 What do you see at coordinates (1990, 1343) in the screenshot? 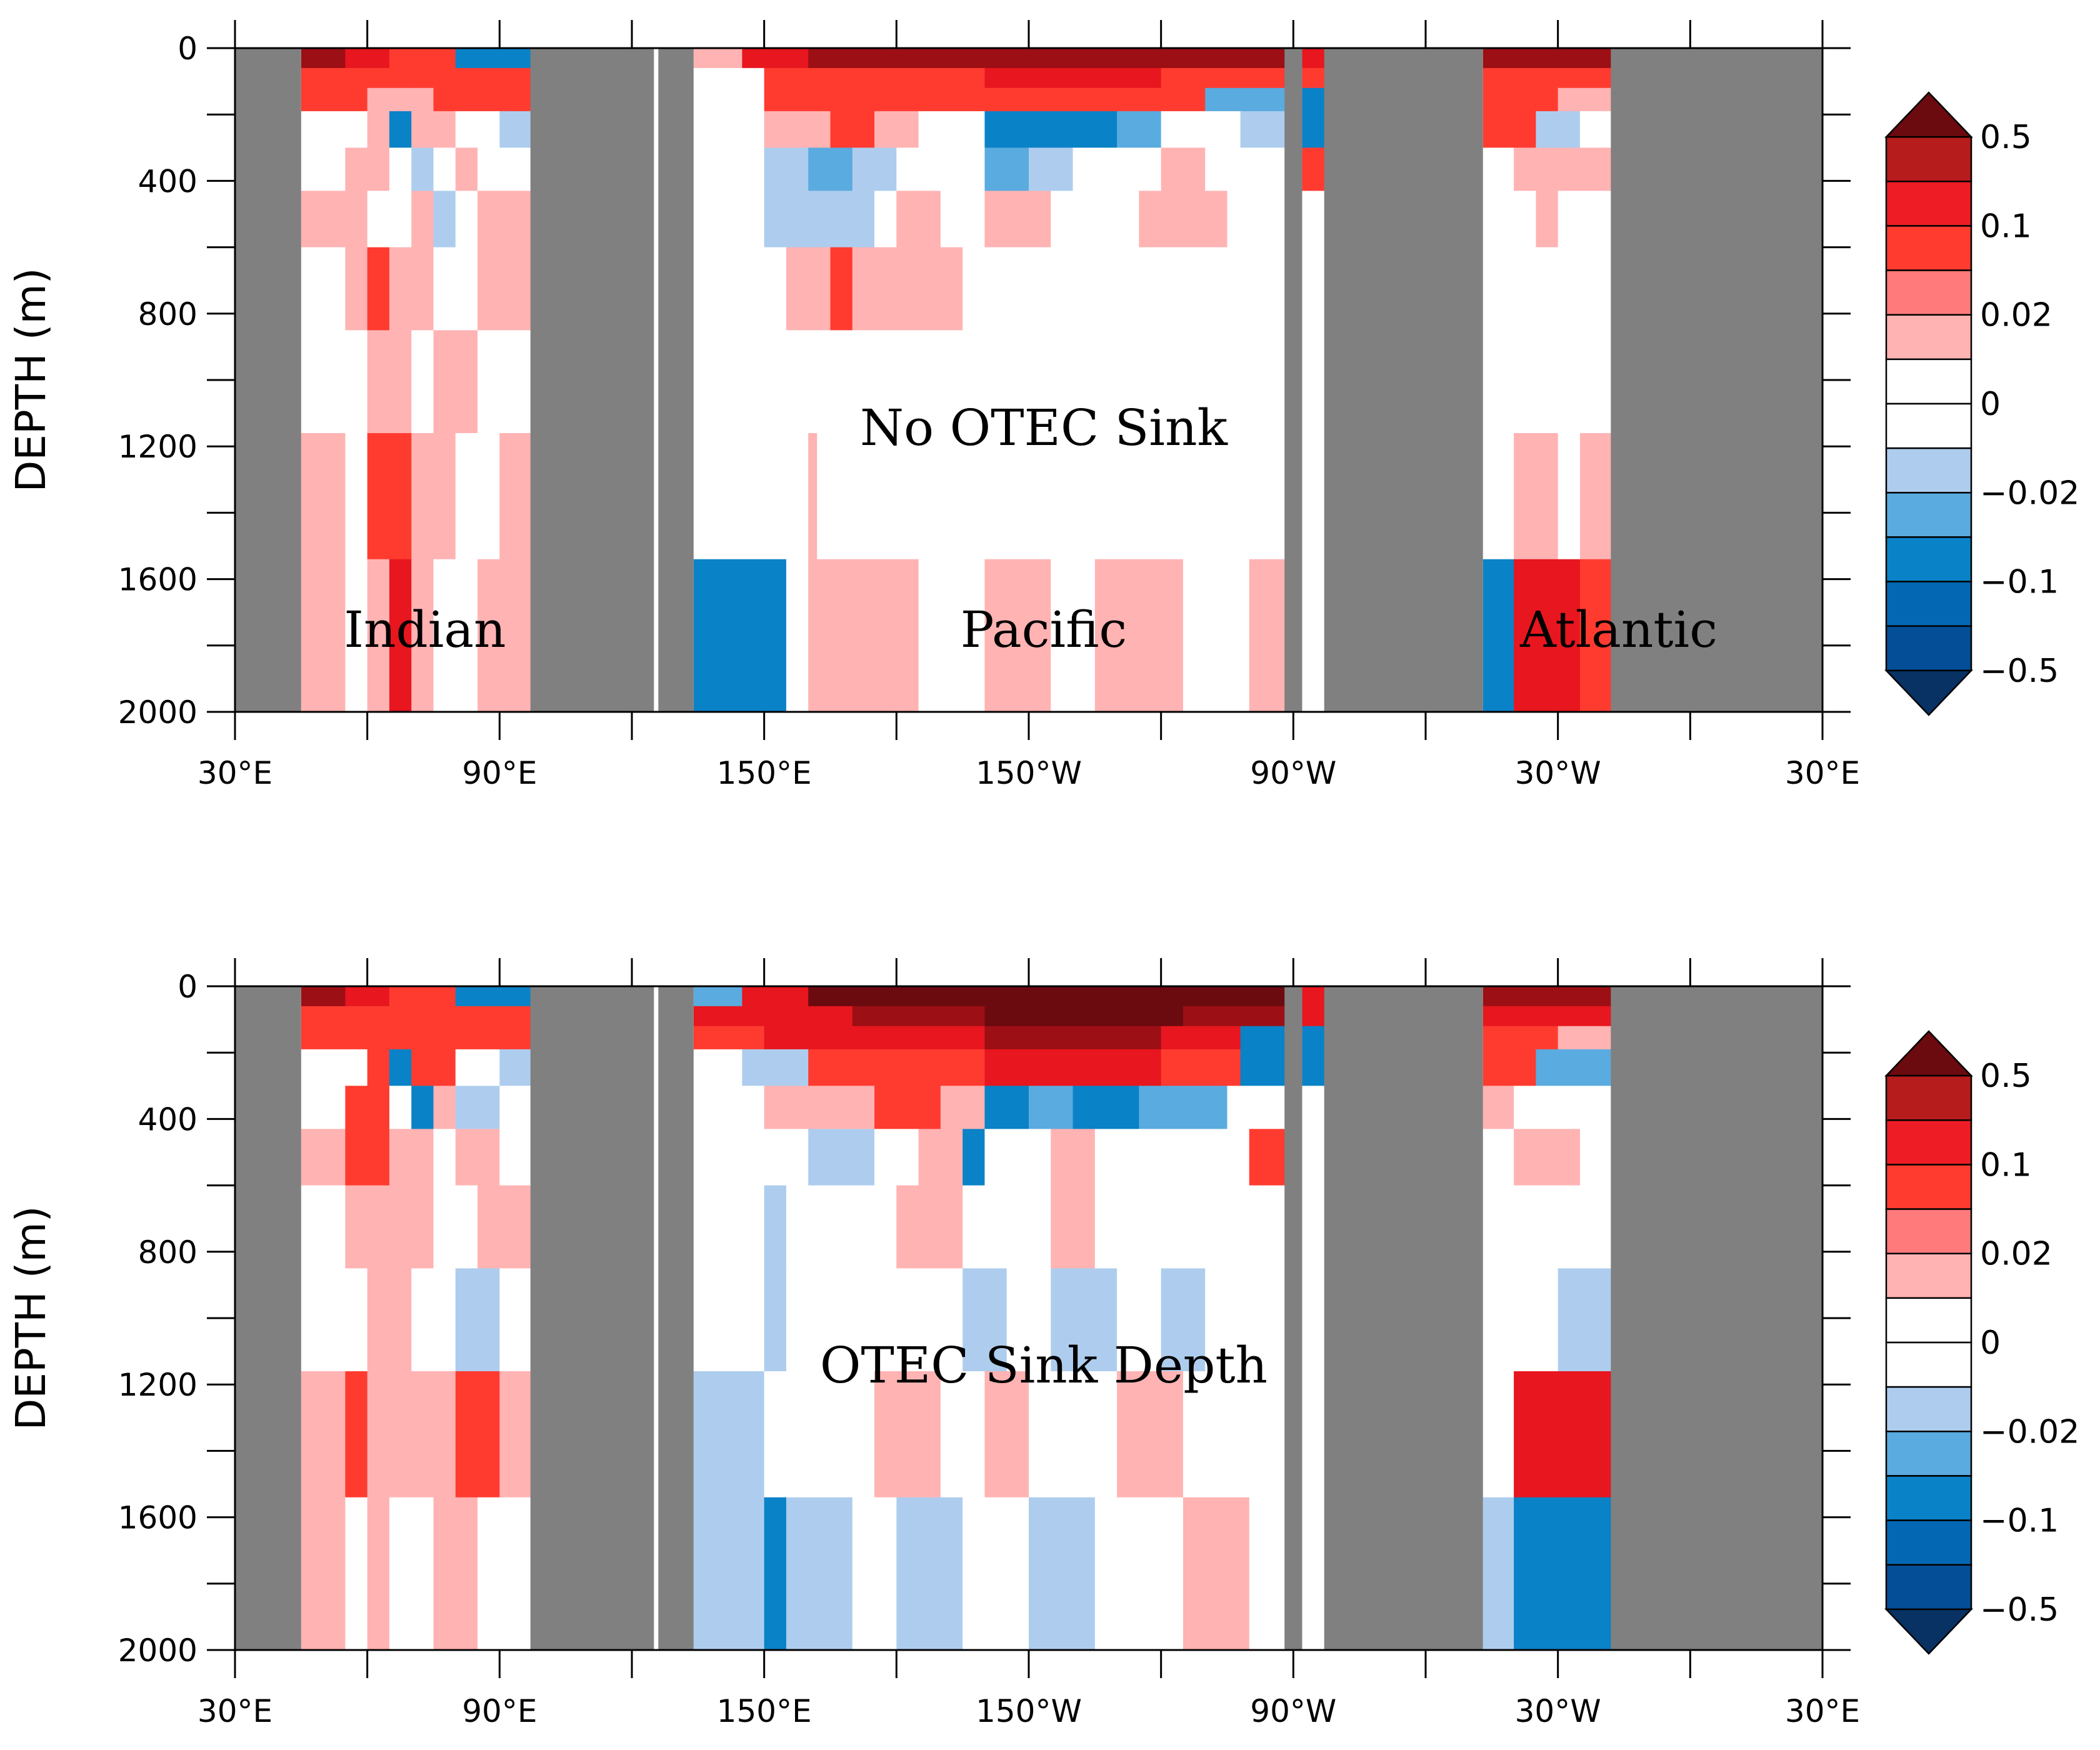
I see `colorbar-label: 0` at bounding box center [1990, 1343].